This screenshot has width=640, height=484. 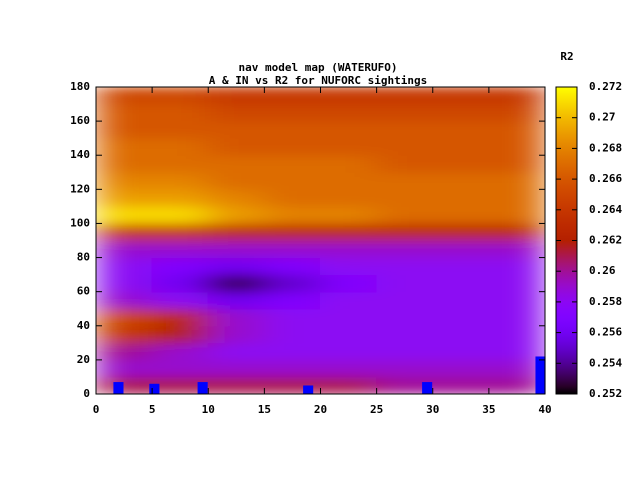 What do you see at coordinates (208, 409) in the screenshot?
I see `x-tick-label: 10` at bounding box center [208, 409].